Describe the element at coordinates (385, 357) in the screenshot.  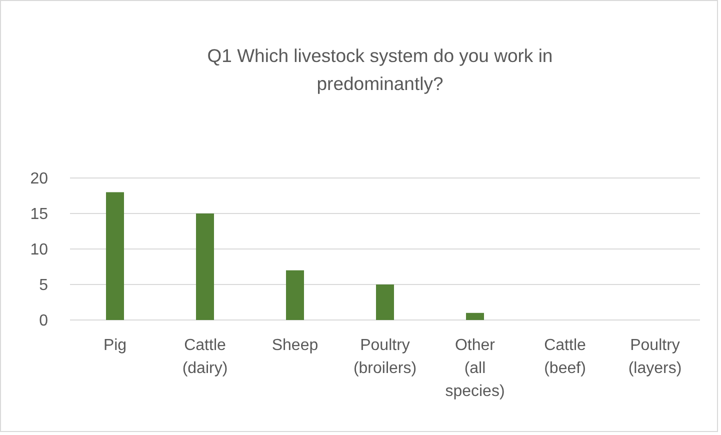
I see `x-tick-label: Poultry (broilers)` at that location.